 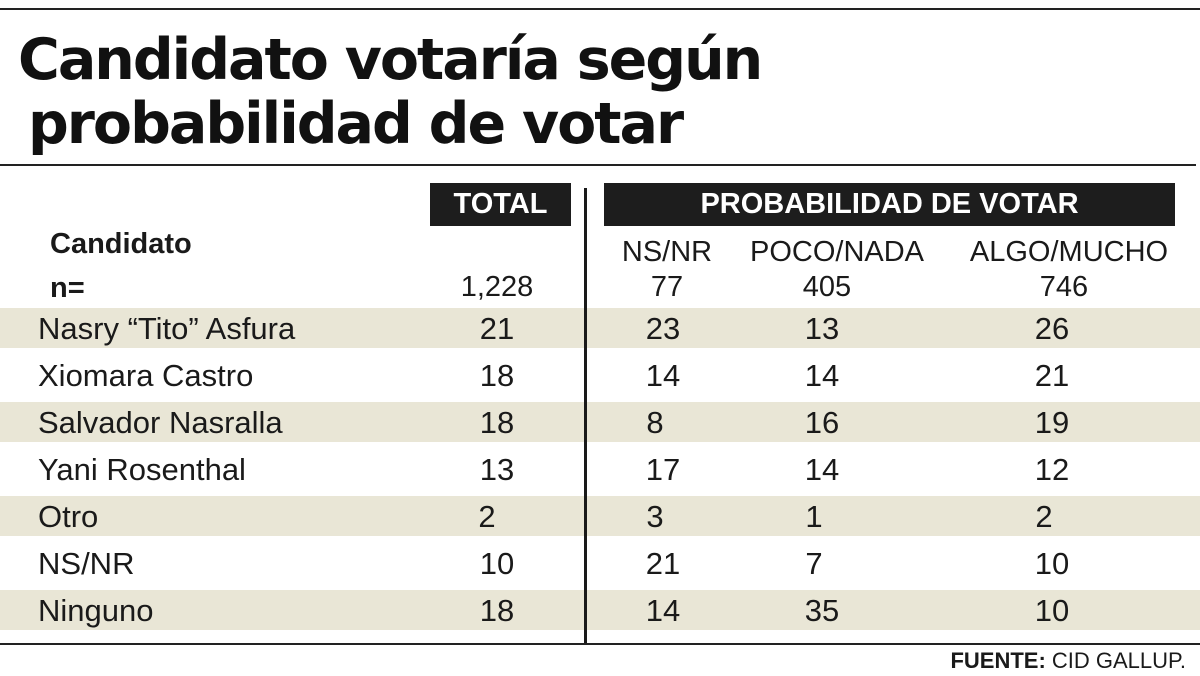 I want to click on candidate-name: Xiomara Castro, so click(x=146, y=375).